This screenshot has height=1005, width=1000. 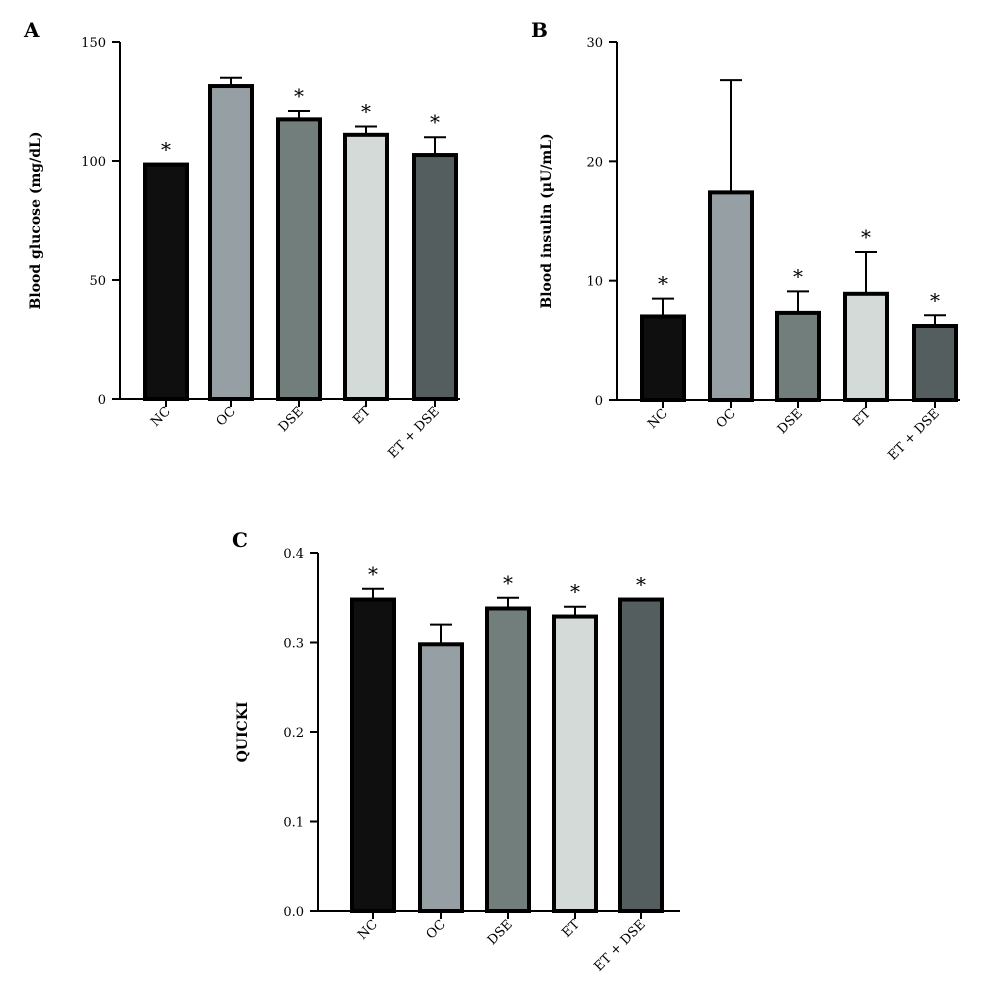 I want to click on y-tick-label: 150, so click(x=93, y=43).